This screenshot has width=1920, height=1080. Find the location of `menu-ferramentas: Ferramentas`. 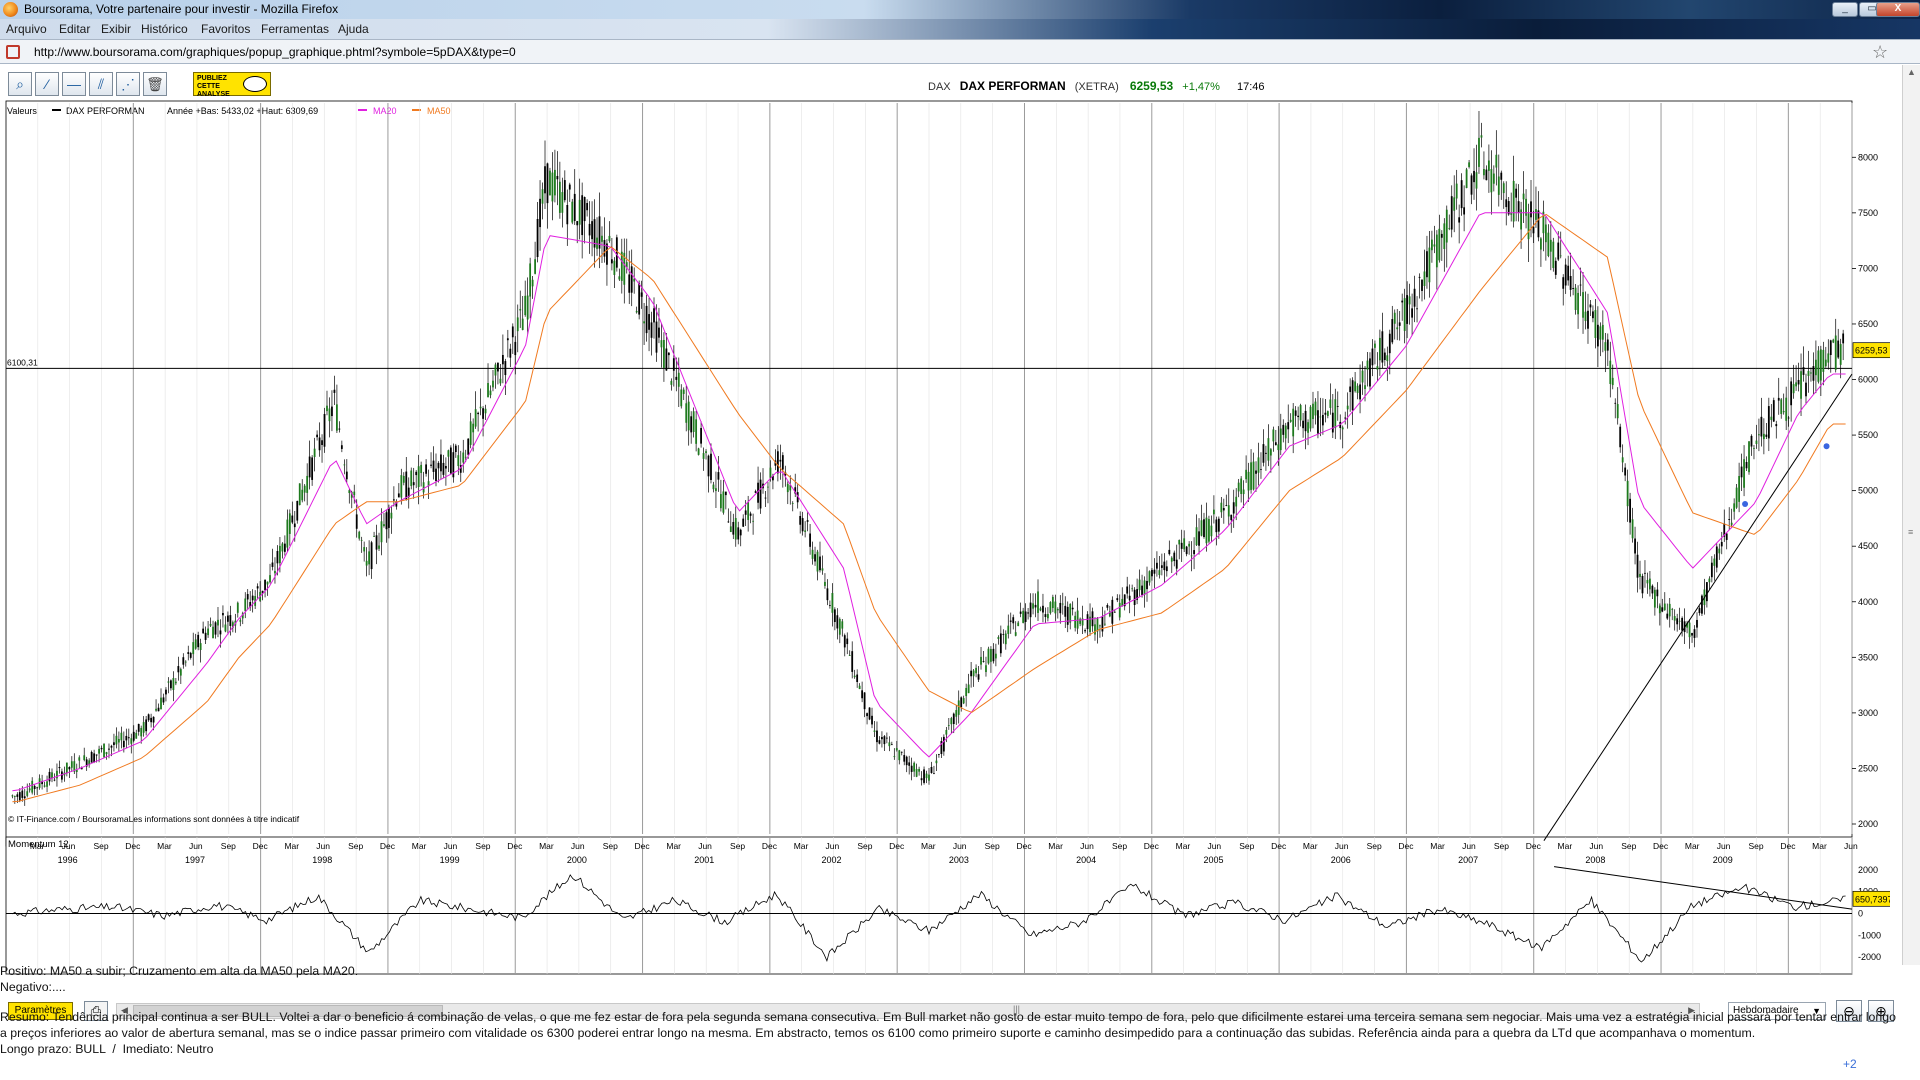

menu-ferramentas: Ferramentas is located at coordinates (295, 29).